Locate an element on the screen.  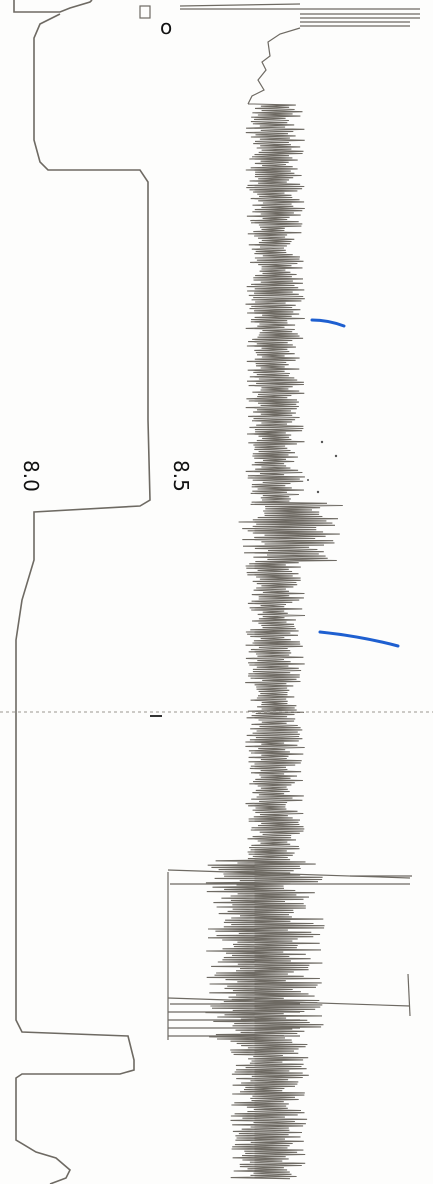
signal-lead-in is located at coordinates (274, 66).